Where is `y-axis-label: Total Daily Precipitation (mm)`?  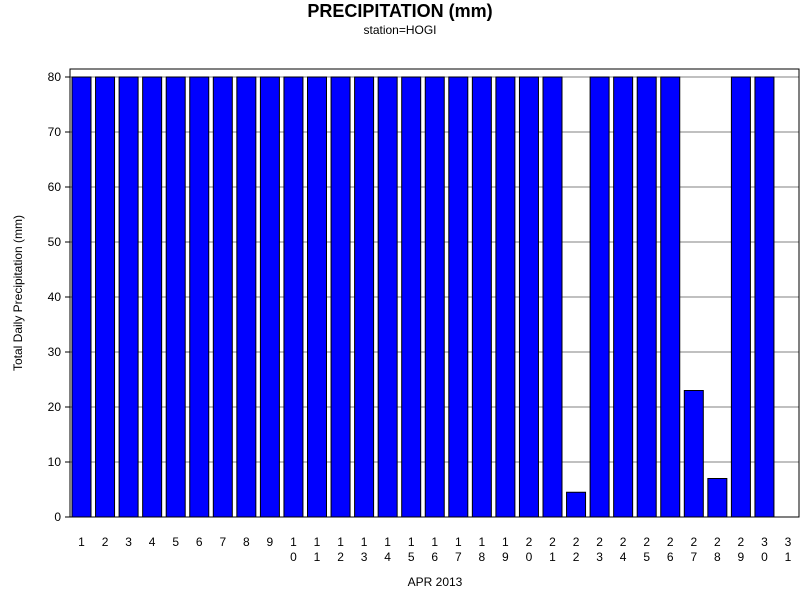
y-axis-label: Total Daily Precipitation (mm) is located at coordinates (18, 293).